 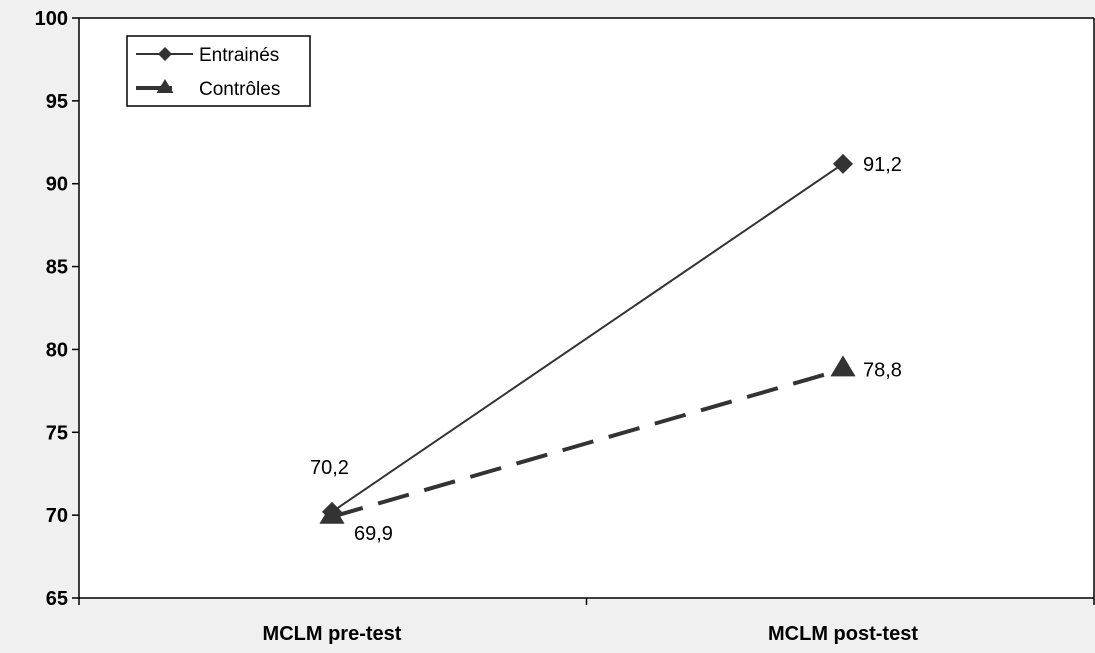 What do you see at coordinates (587, 443) in the screenshot?
I see `series-line-controles` at bounding box center [587, 443].